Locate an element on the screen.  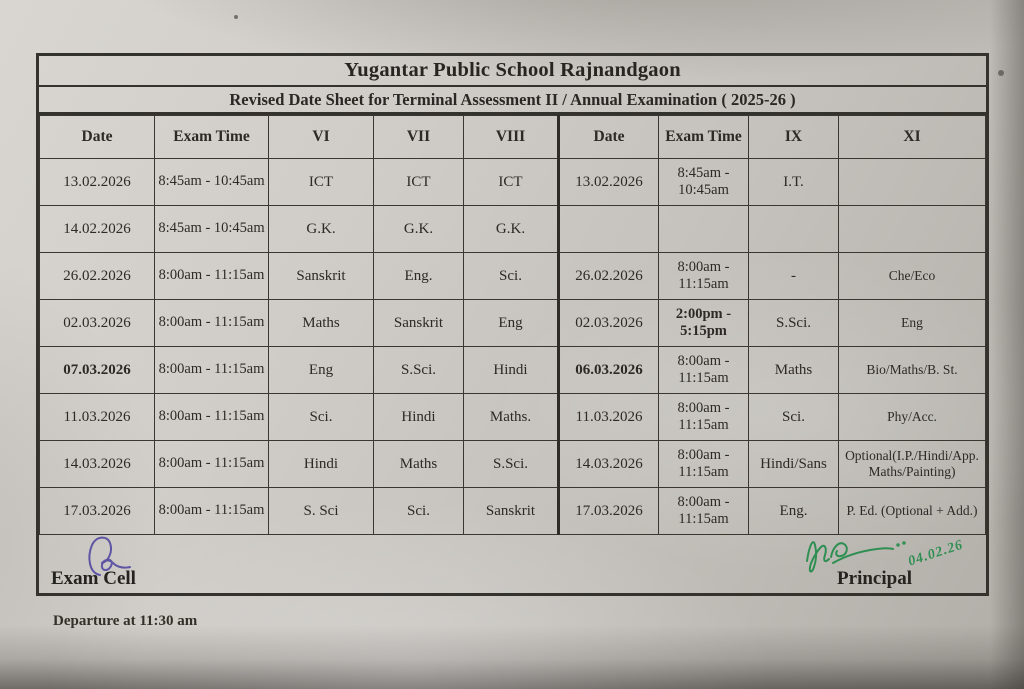
signature-footer: Exam Cell 04.02.26 Principal is located at coordinates (512, 564).